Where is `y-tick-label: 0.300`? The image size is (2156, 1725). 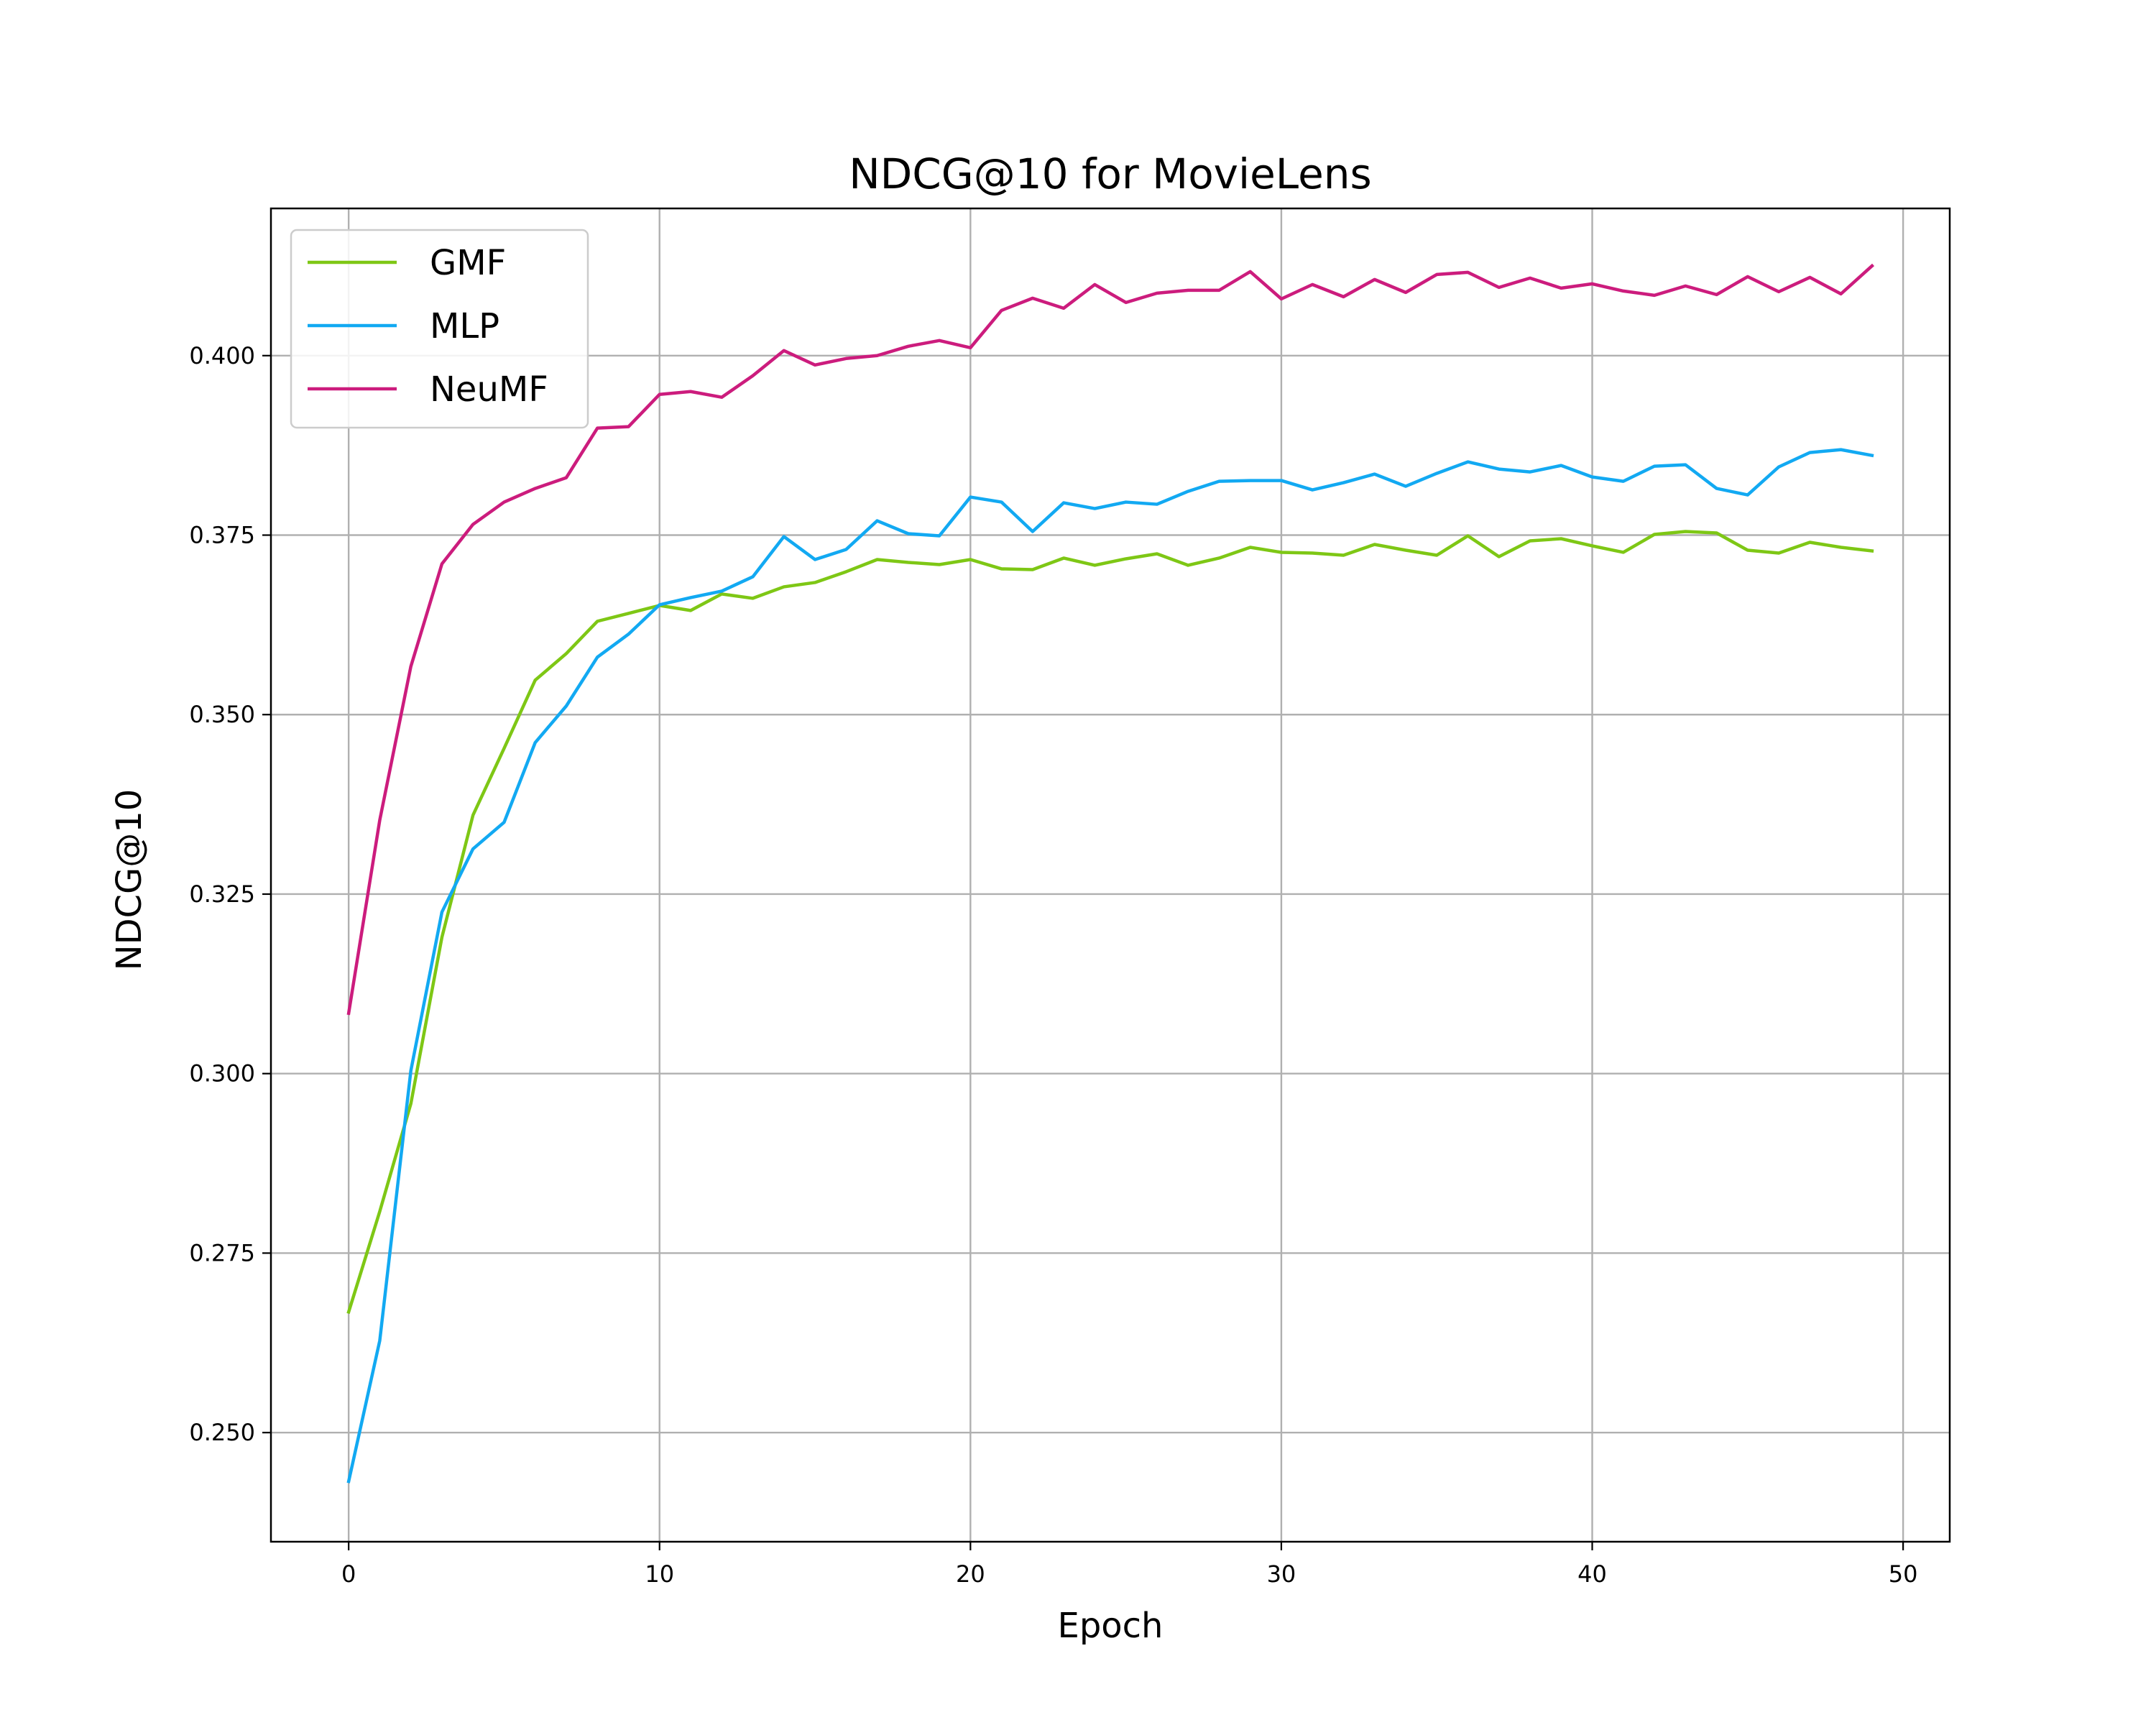 y-tick-label: 0.300 is located at coordinates (222, 1073).